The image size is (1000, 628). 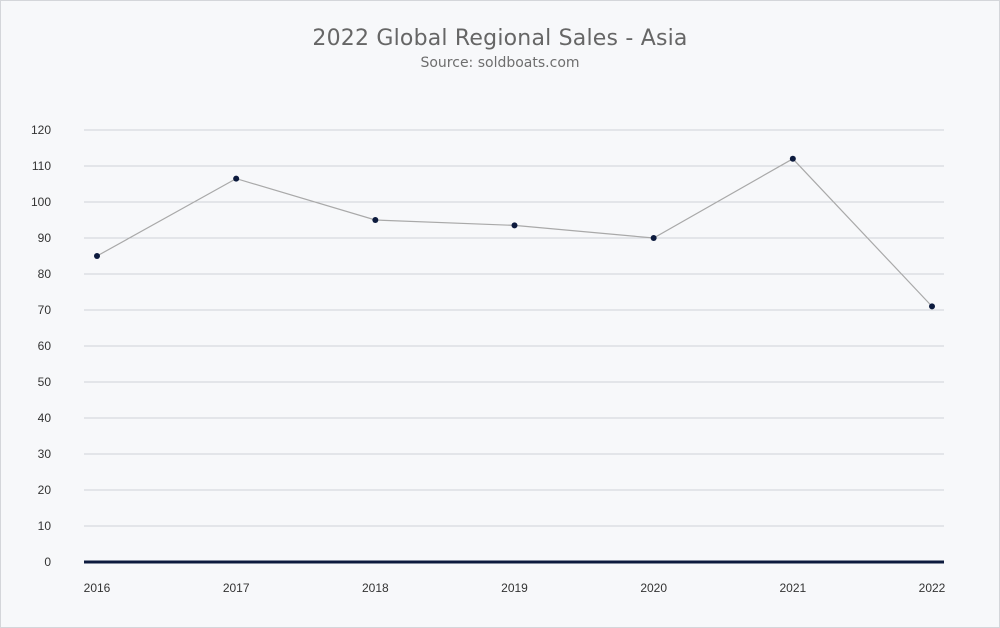 What do you see at coordinates (41, 166) in the screenshot?
I see `y-tick-label-110: 110` at bounding box center [41, 166].